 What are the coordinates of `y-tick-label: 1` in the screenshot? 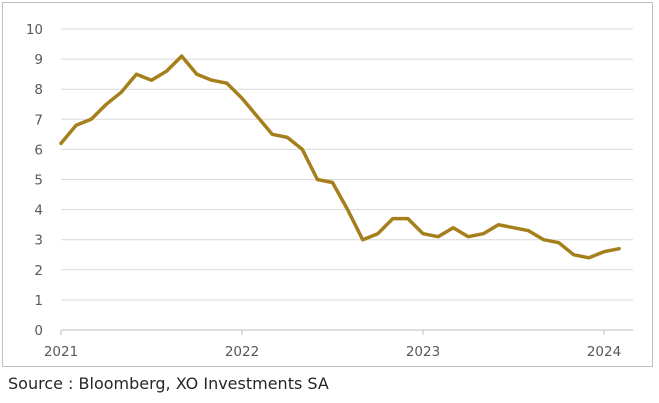 It's located at (38, 301).